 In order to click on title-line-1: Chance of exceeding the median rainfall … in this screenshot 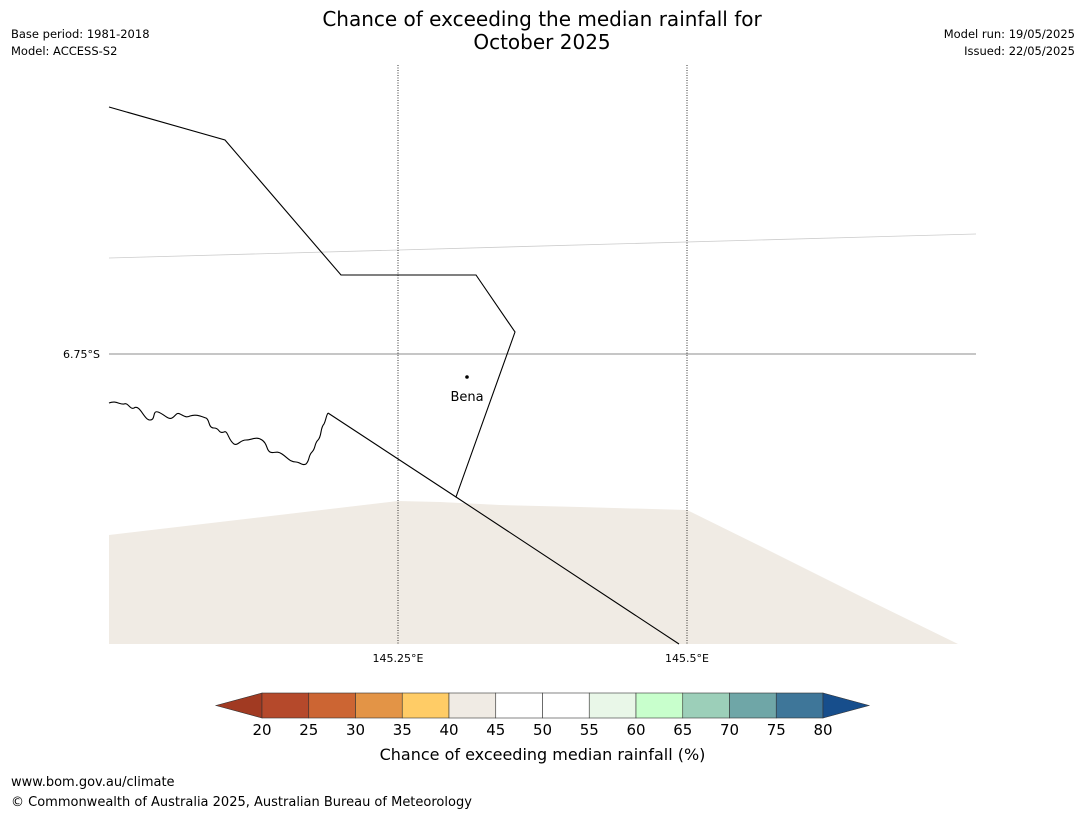, I will do `click(542, 19)`.